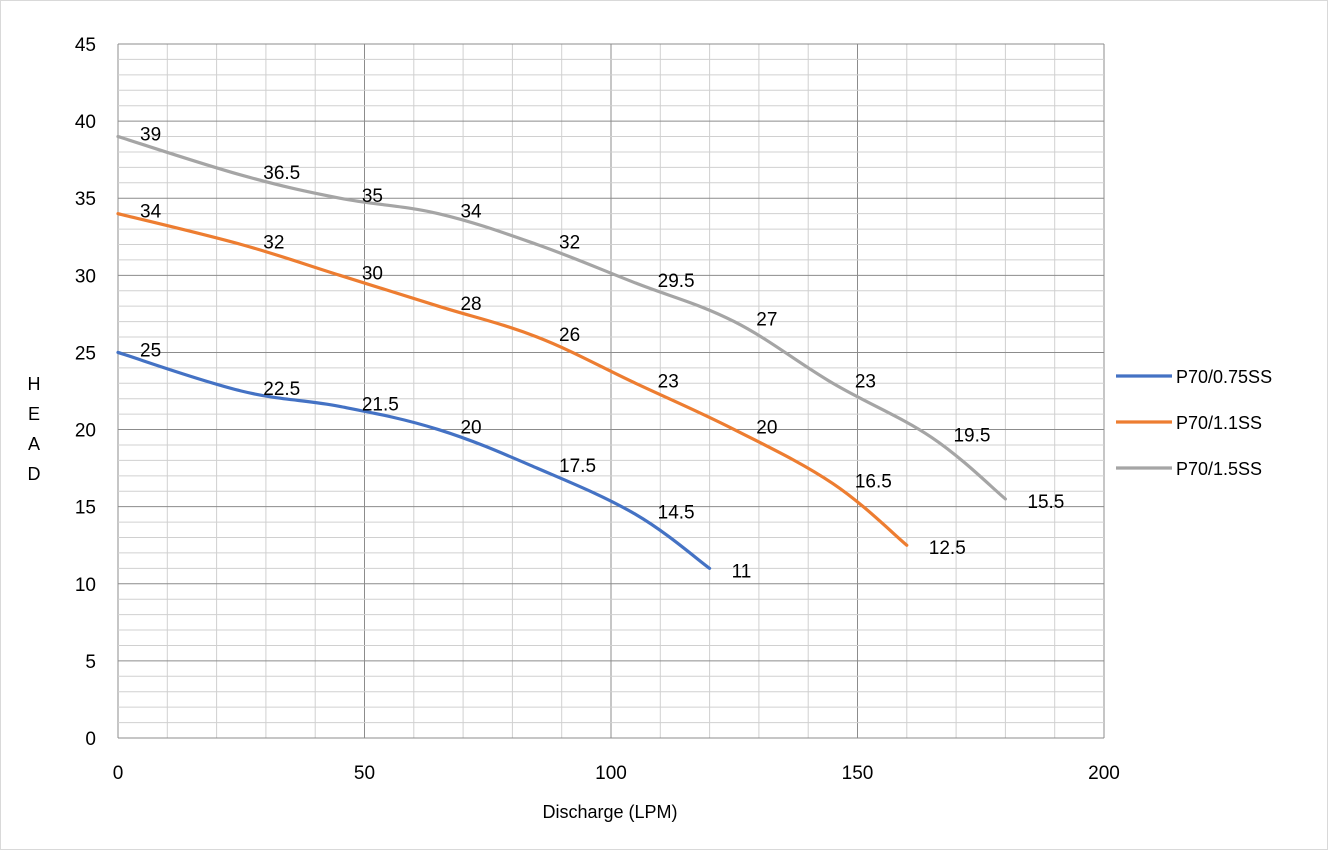 Image resolution: width=1328 pixels, height=850 pixels. I want to click on data-label: 30, so click(372, 273).